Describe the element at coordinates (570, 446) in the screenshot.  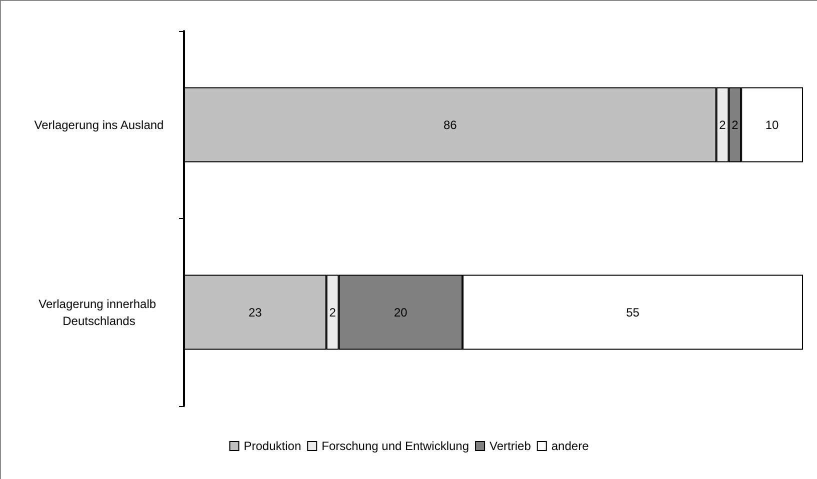
I see `legend-label: andere` at that location.